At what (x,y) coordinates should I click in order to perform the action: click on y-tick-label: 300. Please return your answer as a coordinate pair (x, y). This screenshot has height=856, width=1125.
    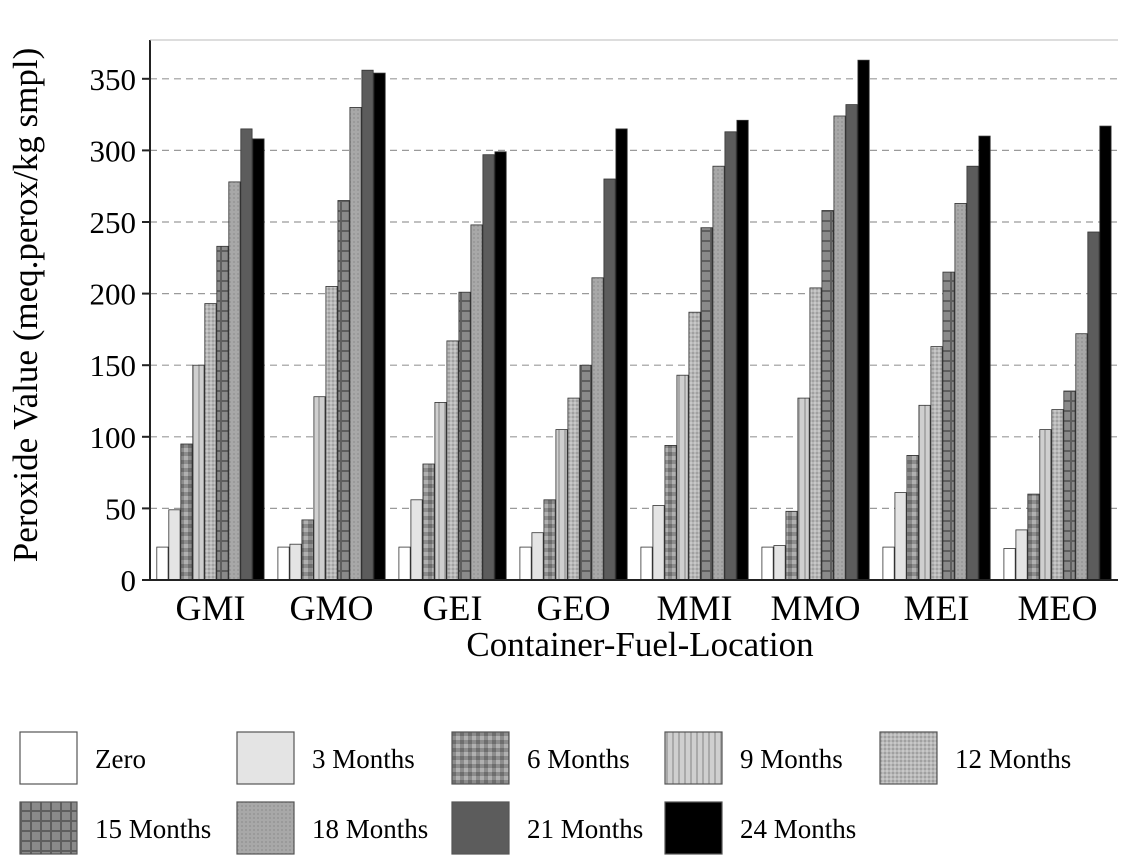
    Looking at the image, I should click on (113, 150).